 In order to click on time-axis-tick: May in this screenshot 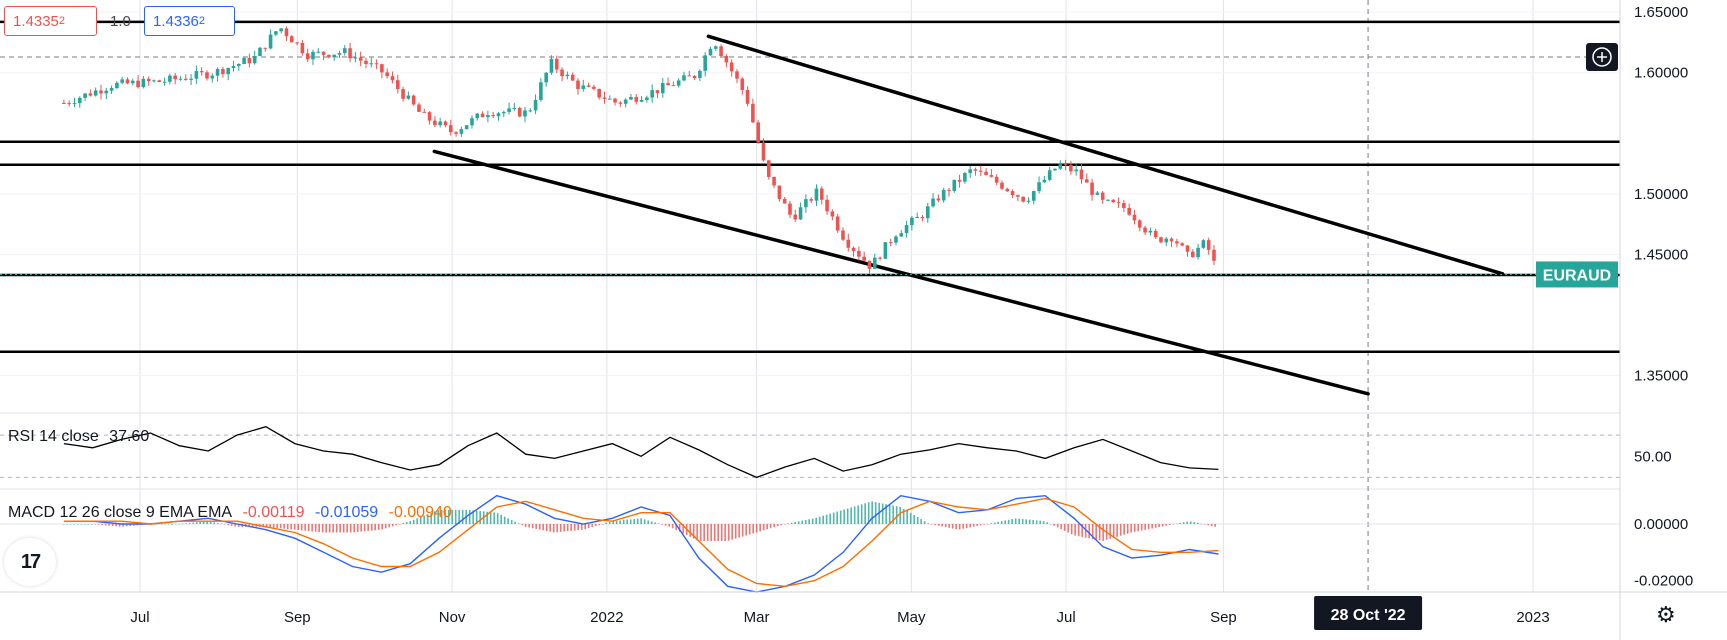, I will do `click(911, 617)`.